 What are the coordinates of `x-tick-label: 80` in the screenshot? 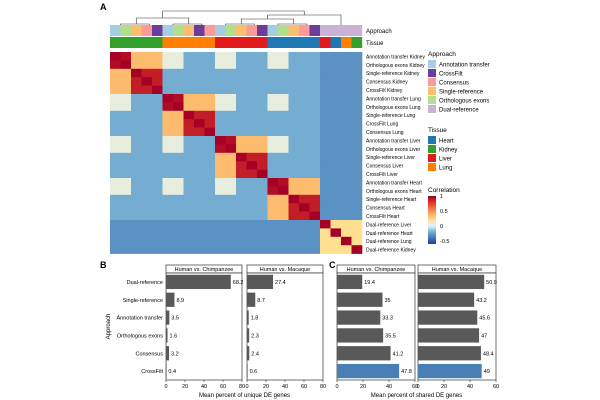 It's located at (242, 387).